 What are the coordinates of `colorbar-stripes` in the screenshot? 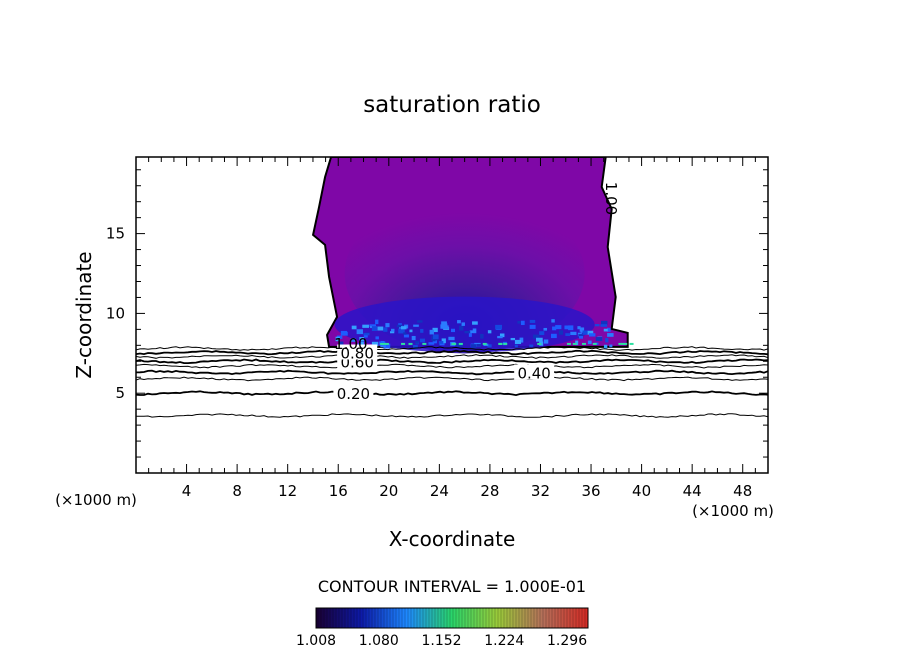 It's located at (451, 618).